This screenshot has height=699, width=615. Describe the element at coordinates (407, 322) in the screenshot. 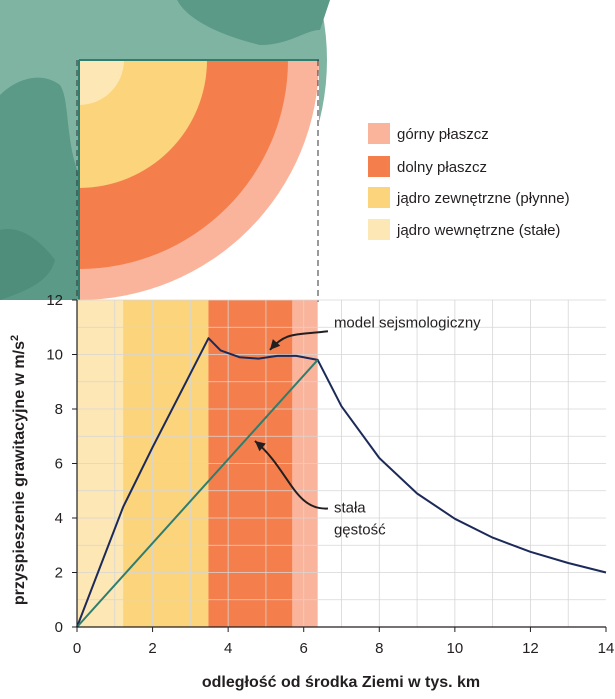

I see `annotation-label: model sejsmologiczny` at that location.